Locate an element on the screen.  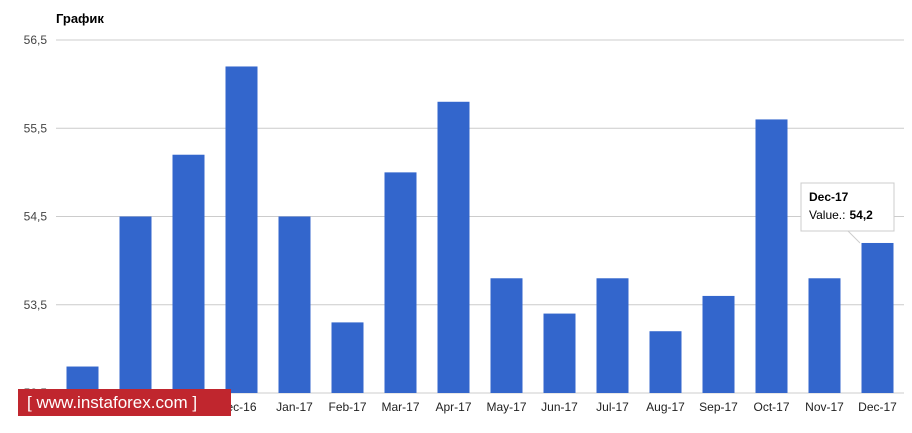
y-tick-label: 56,5 is located at coordinates (36, 40).